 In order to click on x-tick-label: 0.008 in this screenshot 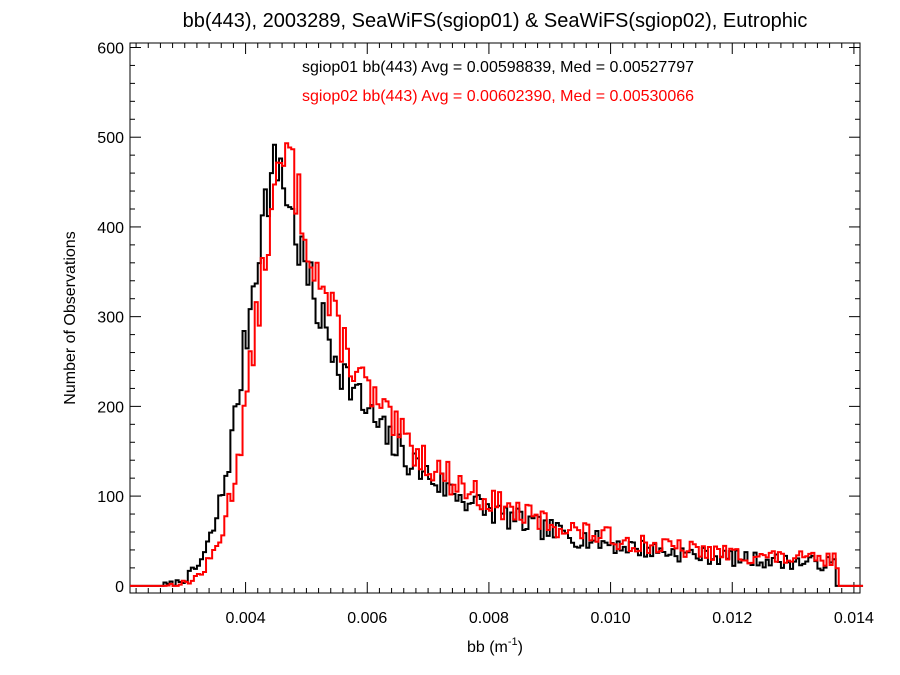, I will do `click(489, 618)`.